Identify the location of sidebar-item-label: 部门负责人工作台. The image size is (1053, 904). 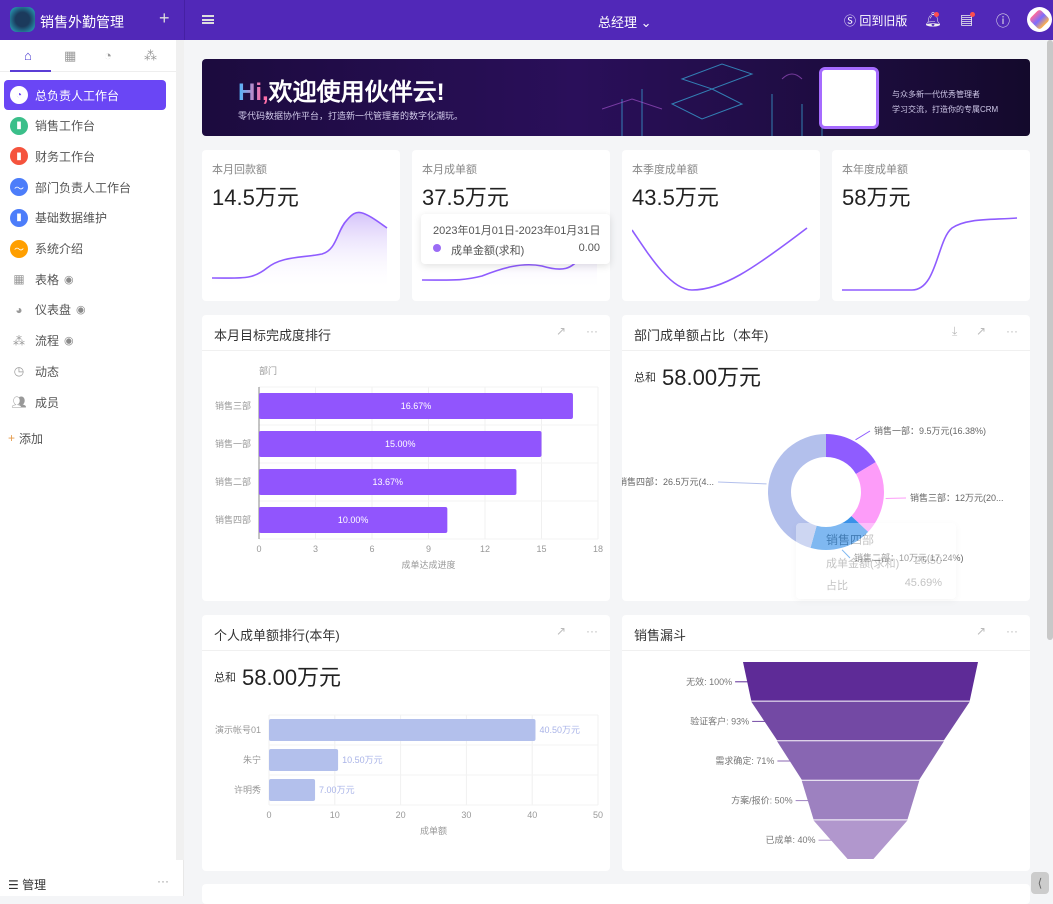
(83, 187).